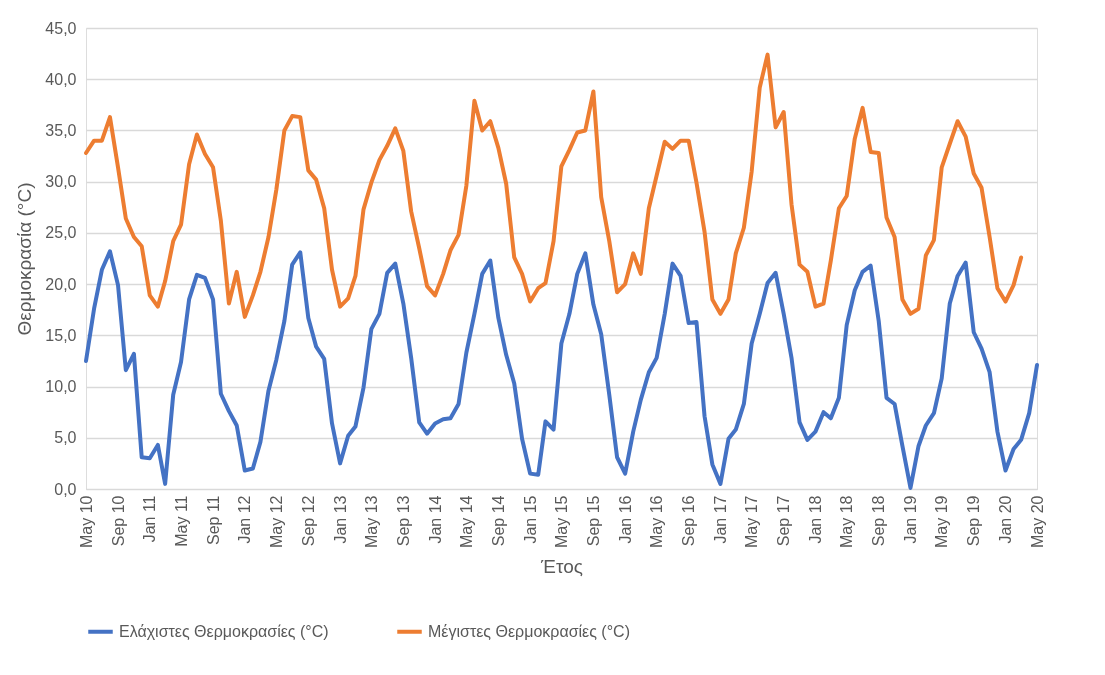  Describe the element at coordinates (86, 521) in the screenshot. I see `x-tick-label: May 10` at that location.